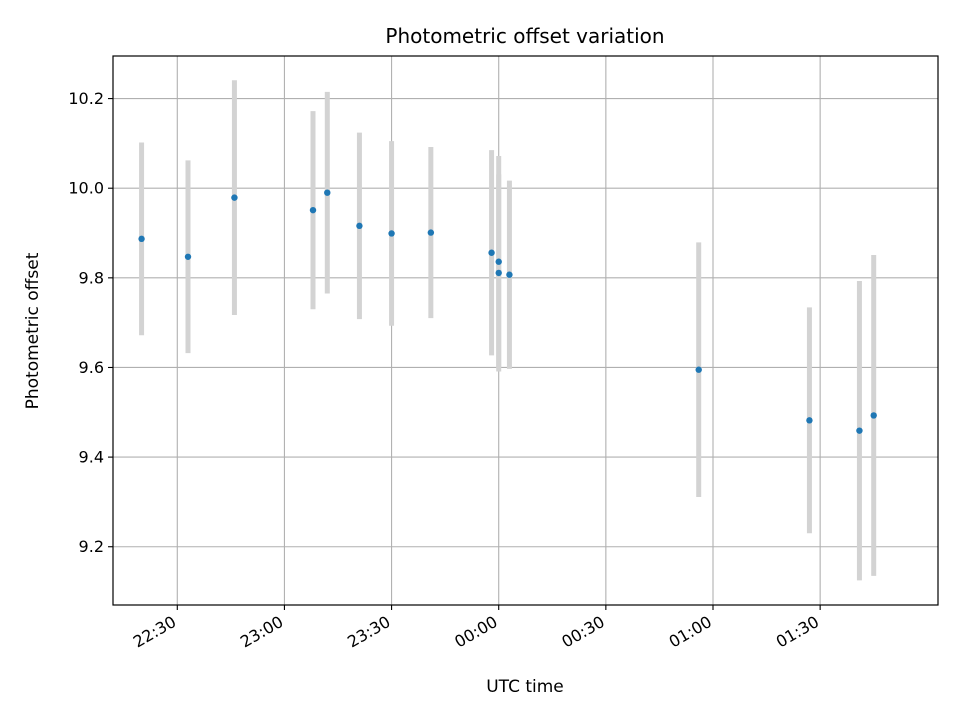 The width and height of the screenshot is (960, 720). I want to click on y-tick-label: 10.0, so click(86, 188).